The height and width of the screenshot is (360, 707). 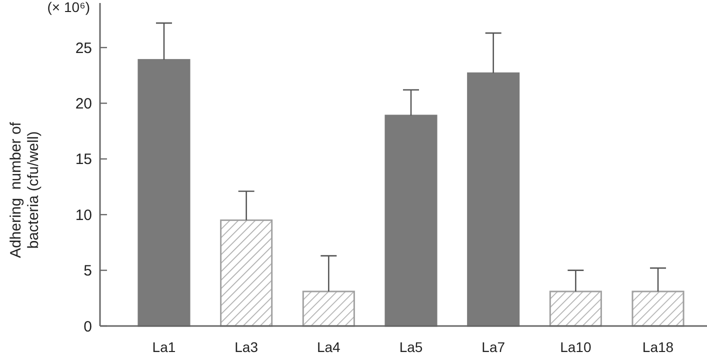 I want to click on x-tick-label: La3, so click(x=246, y=347).